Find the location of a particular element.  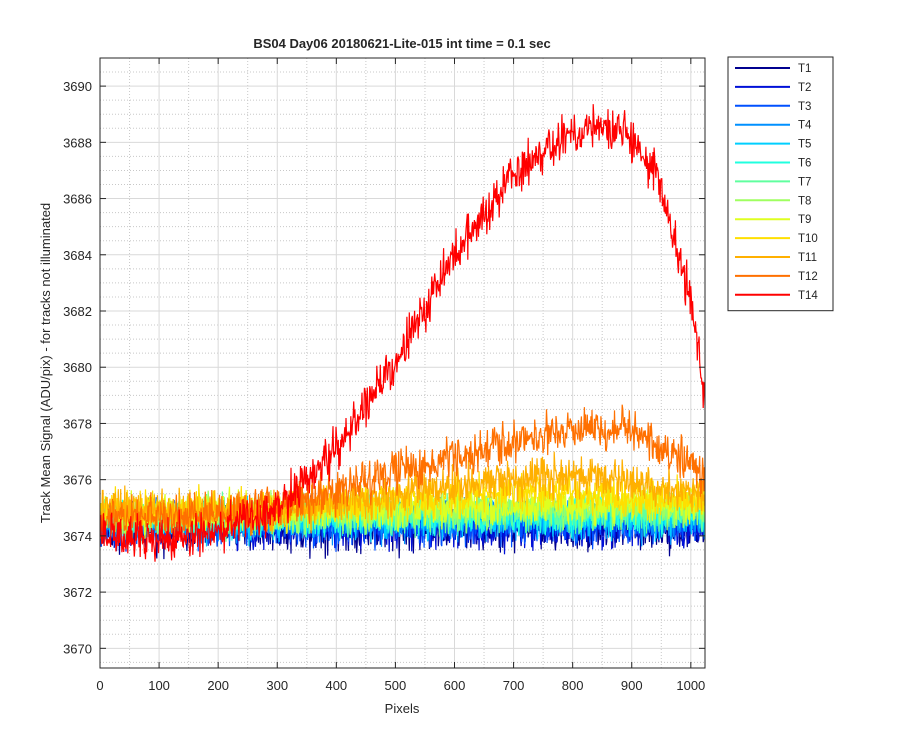

legend: T1 T2 T3 T4 T5 T6 T7 T8 T9 T10 T11 T12 T14 is located at coordinates (780, 184).